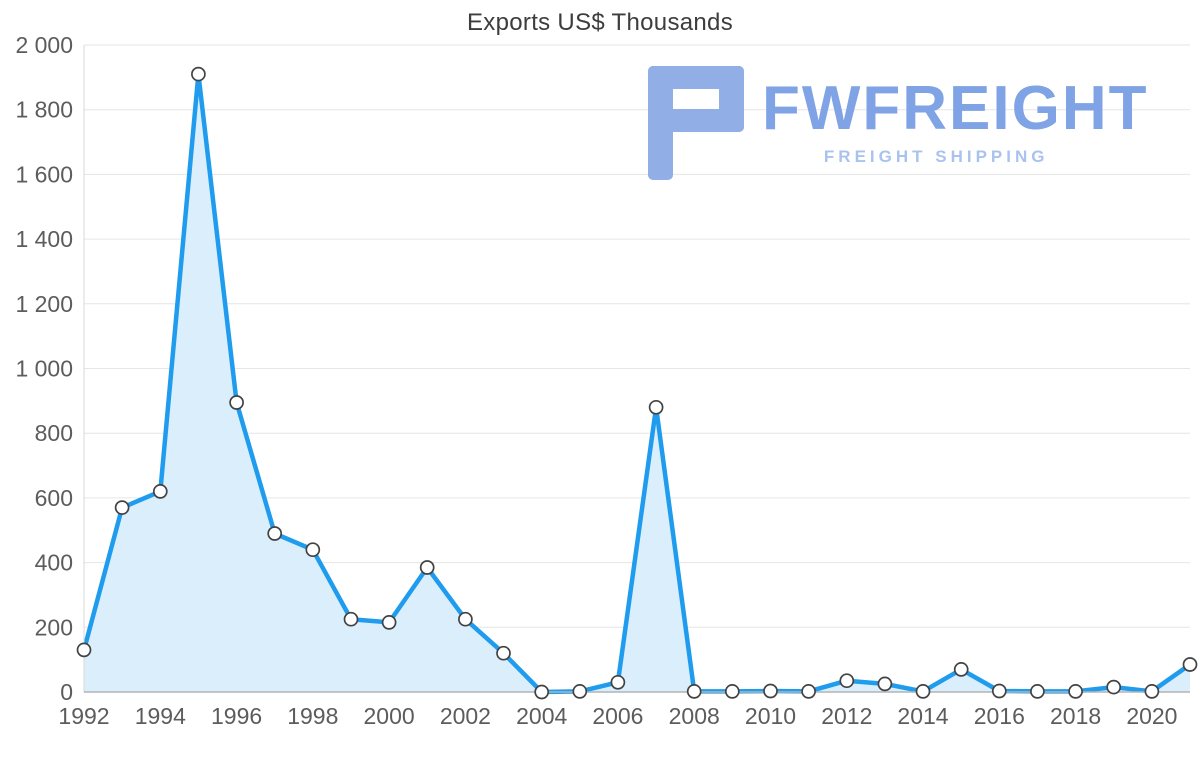  I want to click on x-tick-label: 2018, so click(1075, 716).